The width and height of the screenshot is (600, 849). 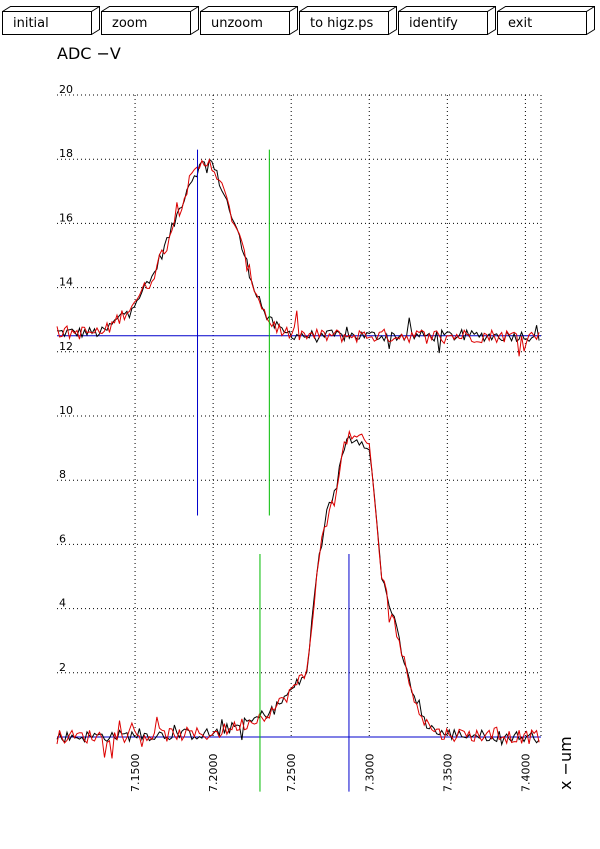 I want to click on exit-button: exit, so click(x=546, y=21).